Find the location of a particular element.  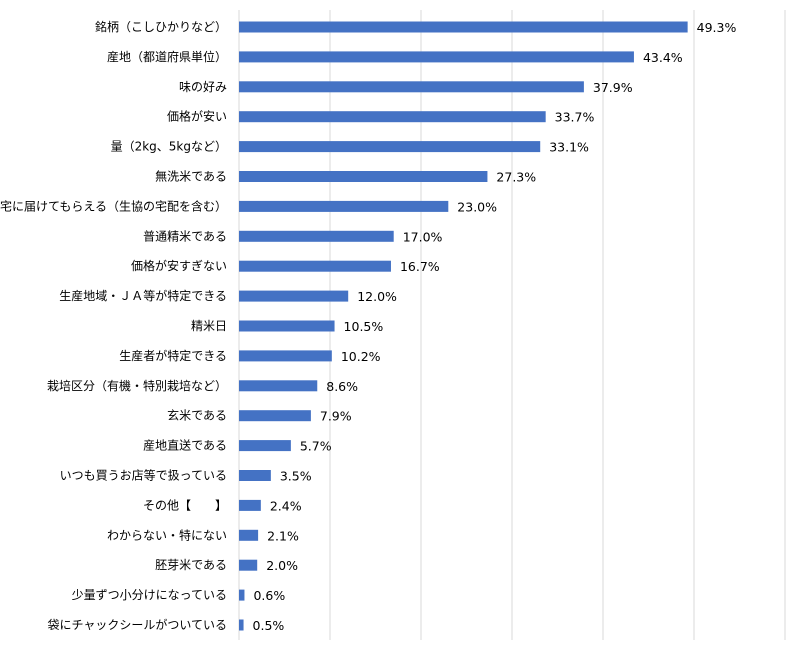

category-label: 産地（都道府県単位） is located at coordinates (167, 56).